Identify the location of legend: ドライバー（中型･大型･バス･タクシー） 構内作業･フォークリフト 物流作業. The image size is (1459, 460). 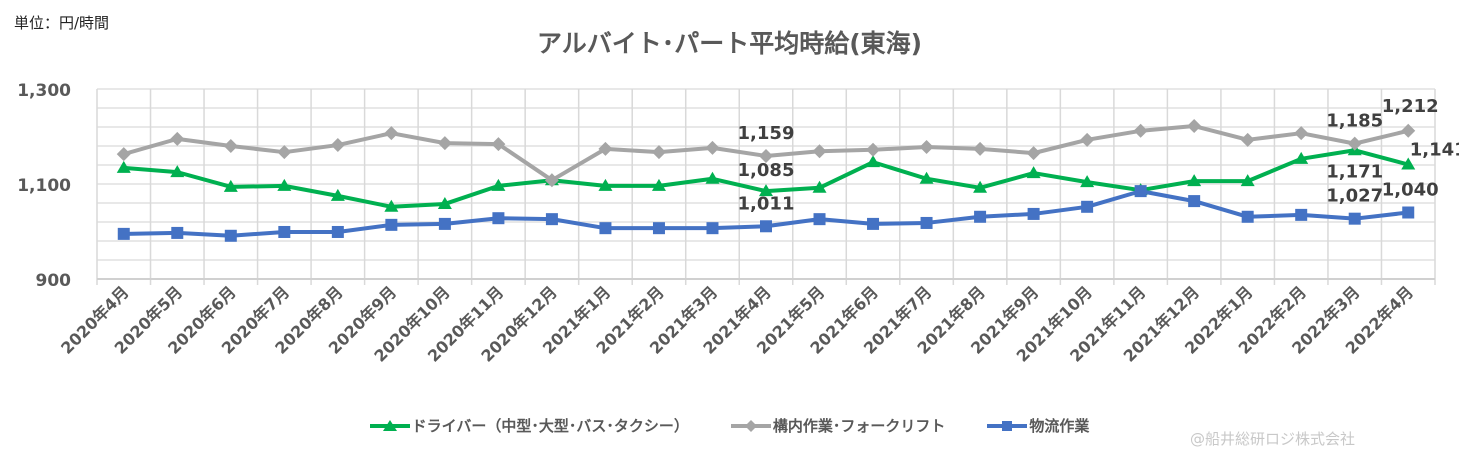
(729, 425).